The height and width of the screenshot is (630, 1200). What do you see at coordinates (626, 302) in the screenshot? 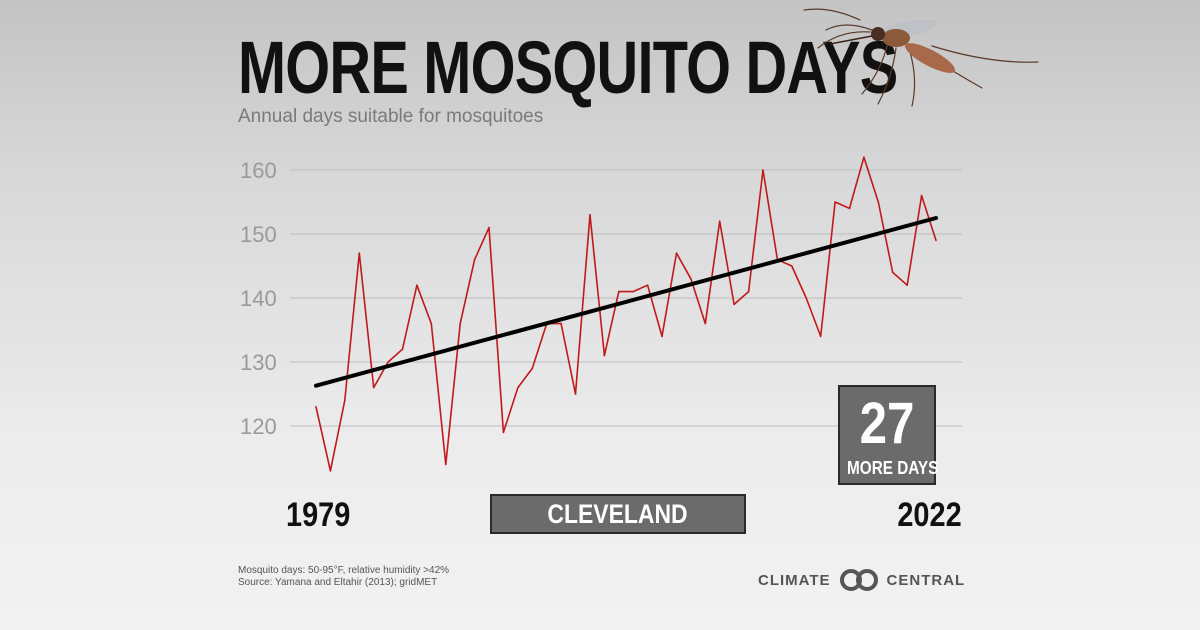
I see `trend-line` at bounding box center [626, 302].